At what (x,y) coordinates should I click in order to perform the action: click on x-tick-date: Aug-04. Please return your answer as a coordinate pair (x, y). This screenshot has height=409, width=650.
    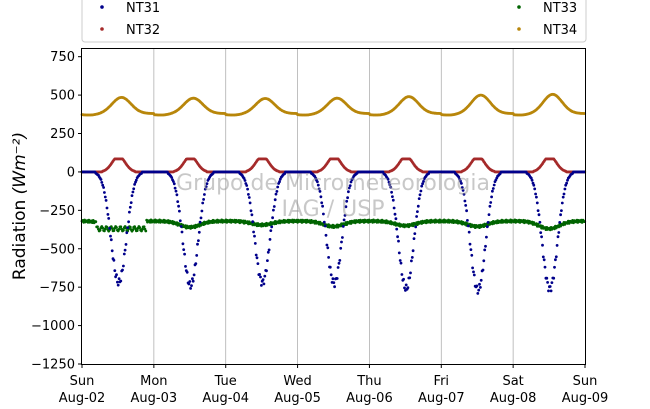
    Looking at the image, I should click on (225, 398).